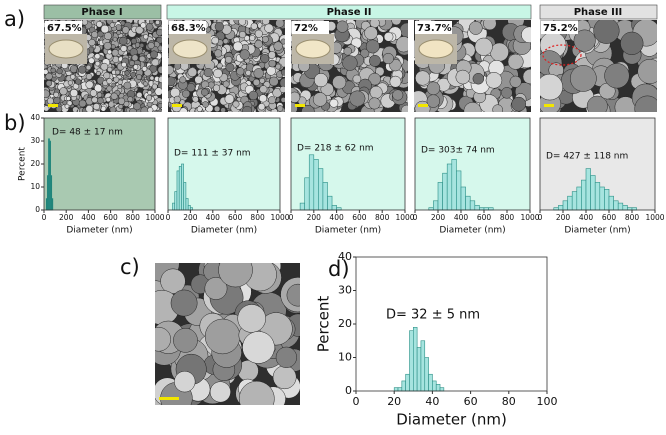 This screenshot has width=666, height=435. I want to click on scale-bar, so click(177, 105).